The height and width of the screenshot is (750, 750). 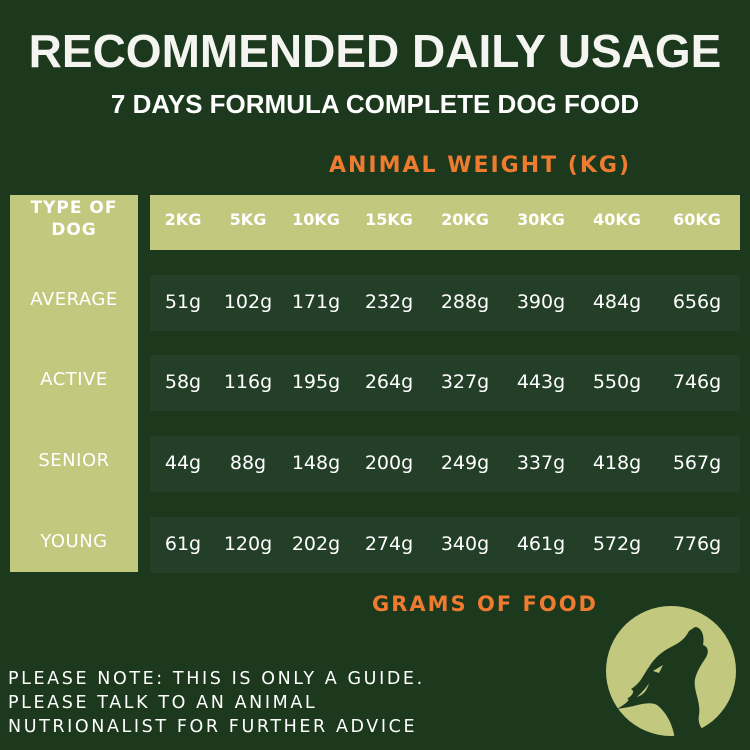 What do you see at coordinates (541, 544) in the screenshot?
I see `table-cell: 461g` at bounding box center [541, 544].